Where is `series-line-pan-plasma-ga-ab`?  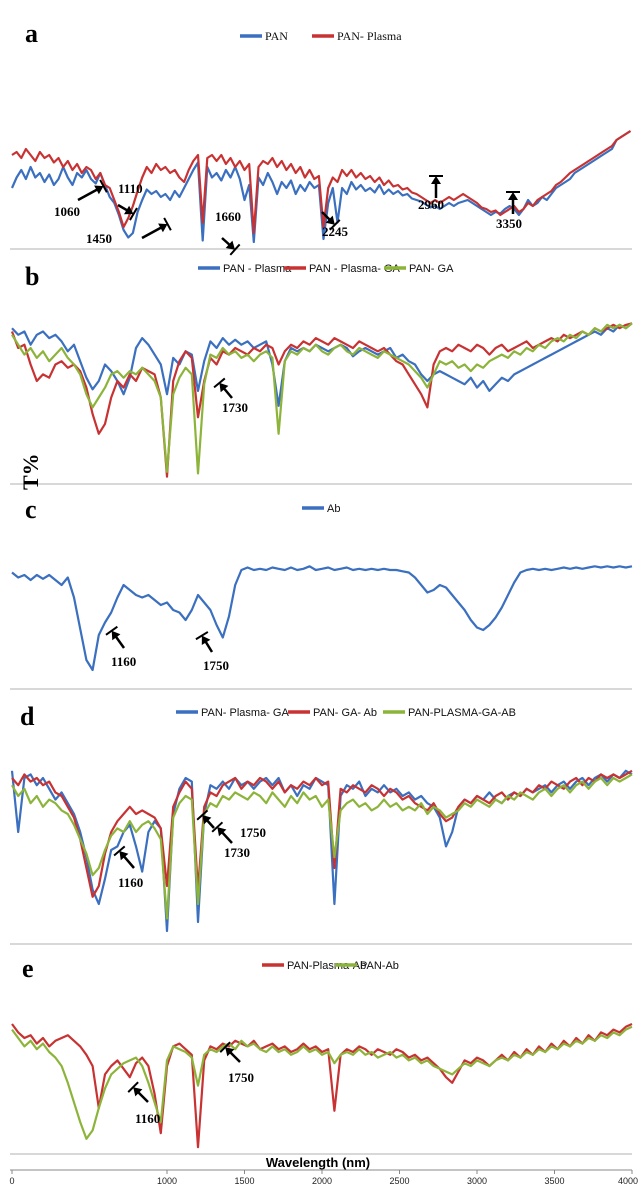 series-line-pan-plasma-ga-ab is located at coordinates (322, 846).